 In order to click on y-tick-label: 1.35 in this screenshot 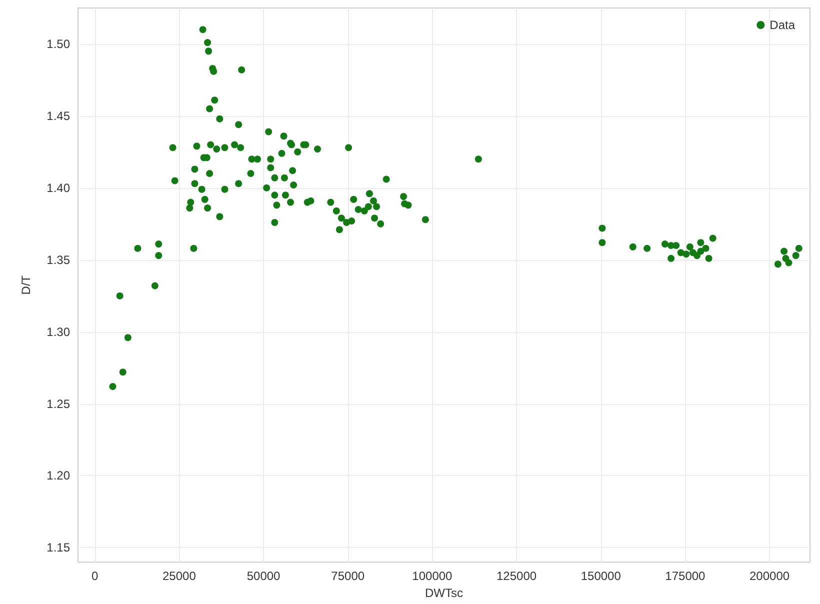, I will do `click(58, 259)`.